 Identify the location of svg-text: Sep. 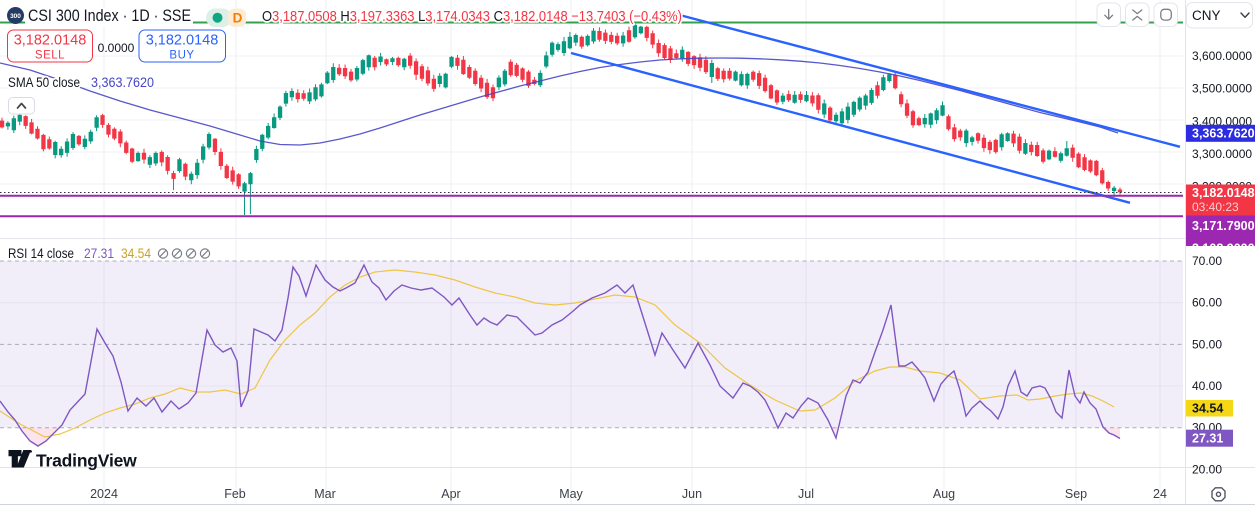
(1076, 494).